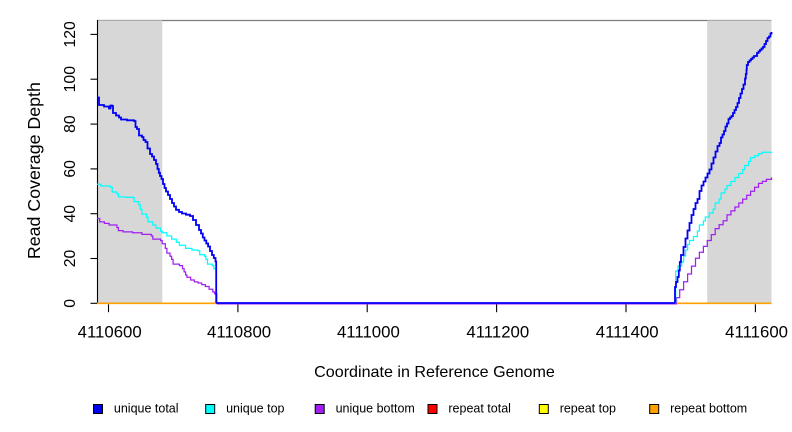 The image size is (792, 432). Describe the element at coordinates (368, 331) in the screenshot. I see `svg-text: 4111000` at that location.